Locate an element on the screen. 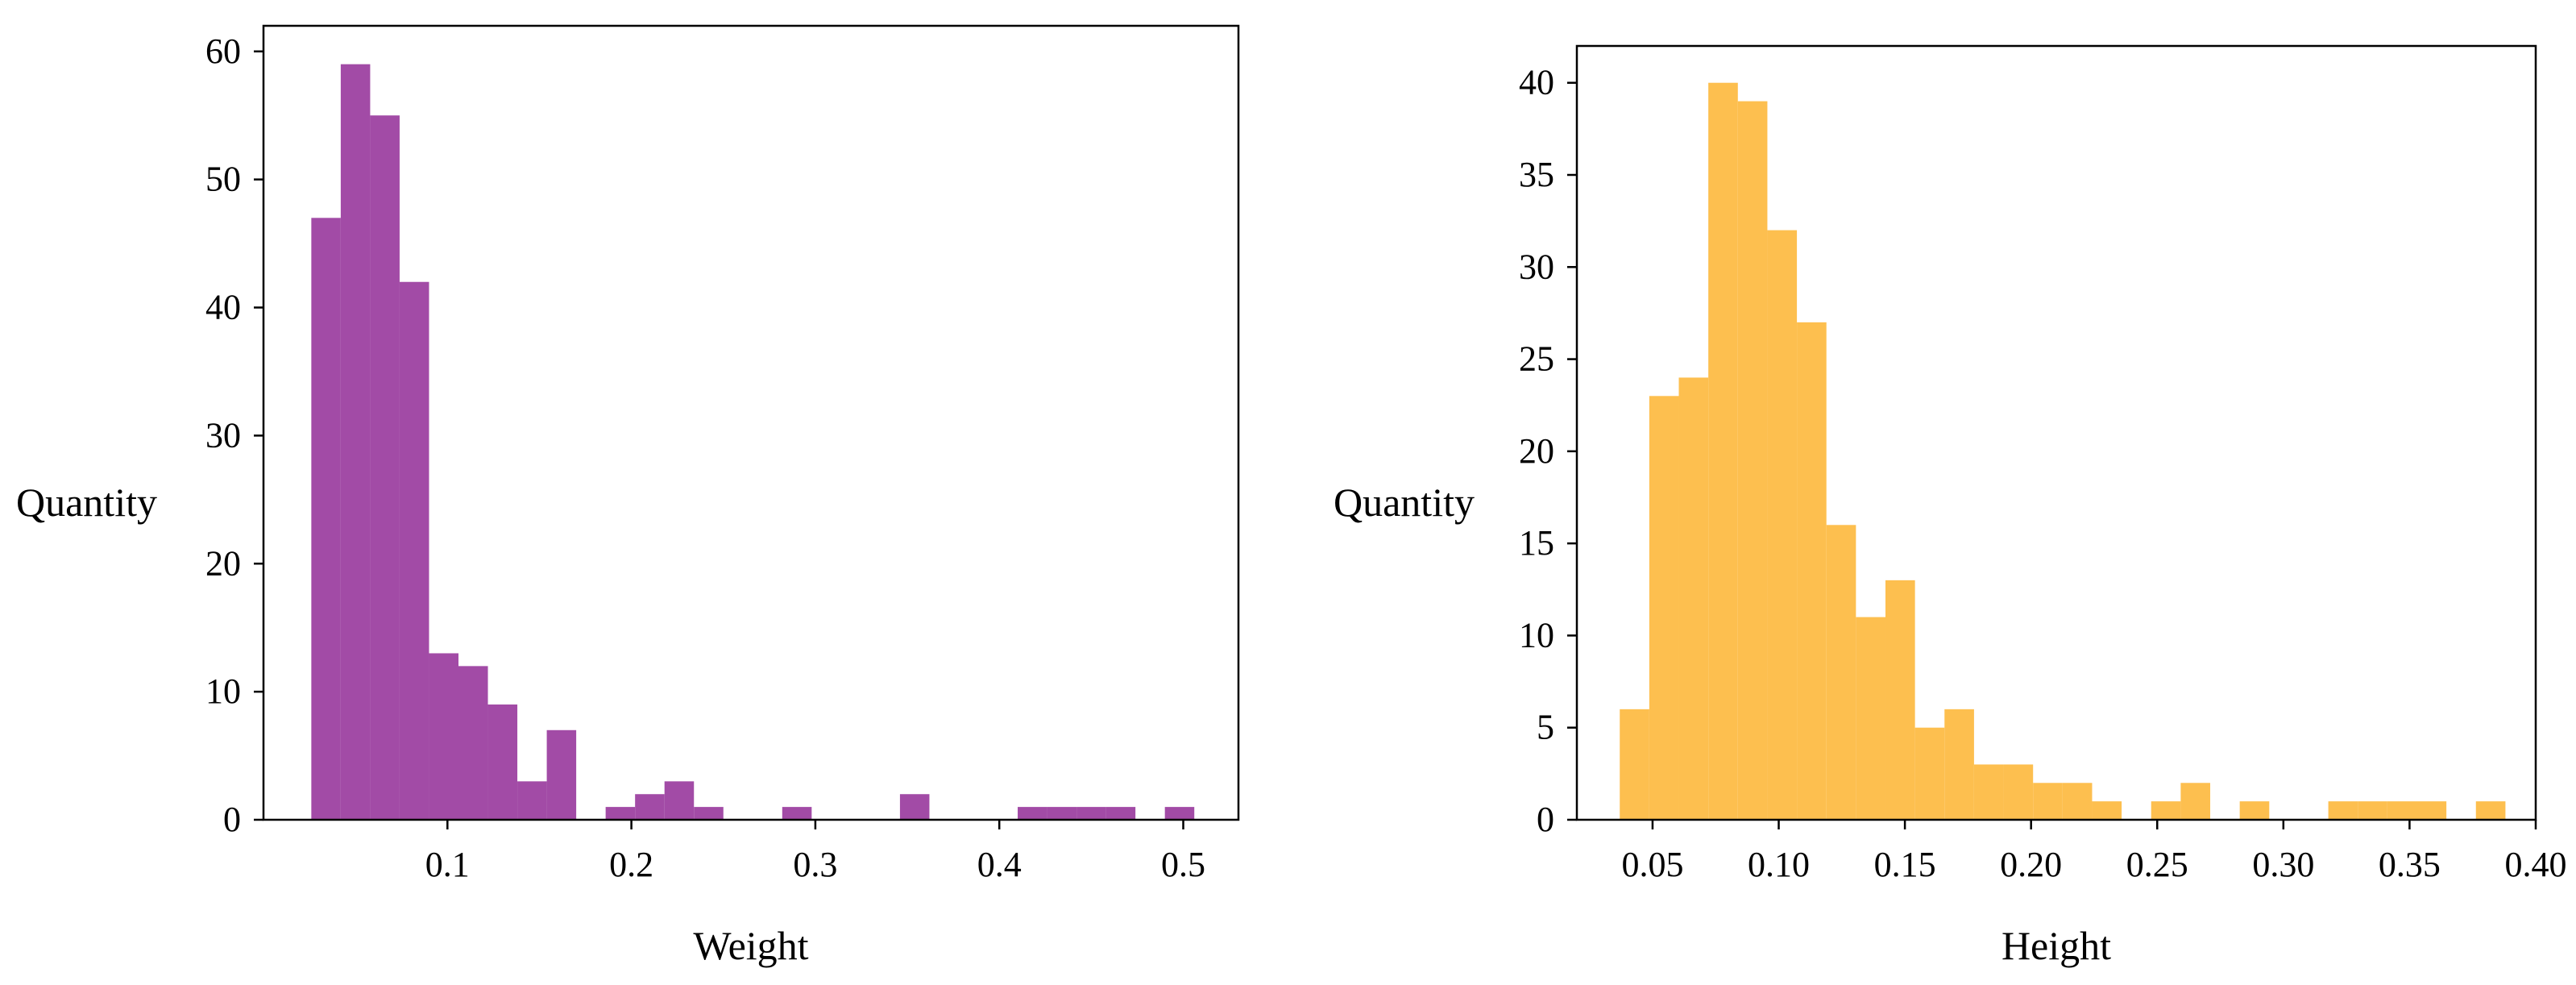  y-tick-label: 60 is located at coordinates (223, 51).